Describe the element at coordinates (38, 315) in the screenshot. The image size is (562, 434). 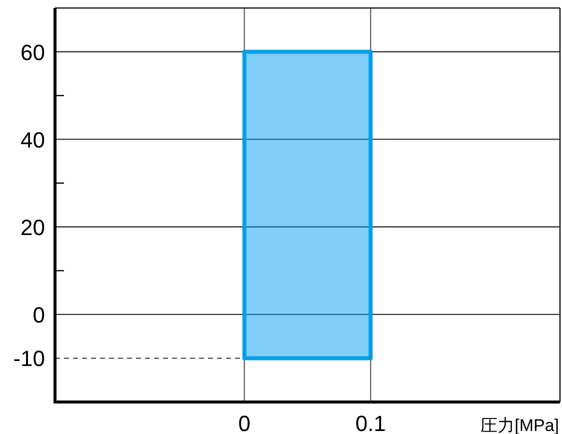
I see `y-tick-label: 0` at that location.